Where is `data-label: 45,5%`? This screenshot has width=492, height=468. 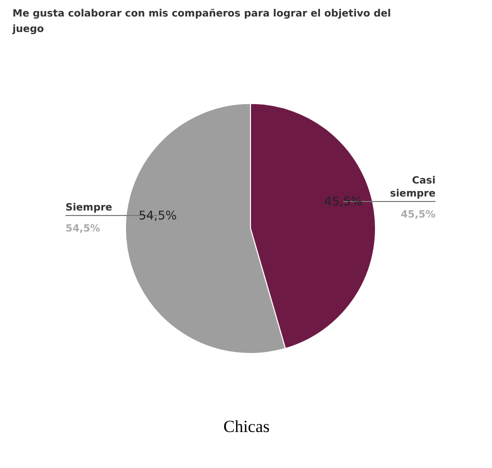
data-label: 45,5% is located at coordinates (343, 201).